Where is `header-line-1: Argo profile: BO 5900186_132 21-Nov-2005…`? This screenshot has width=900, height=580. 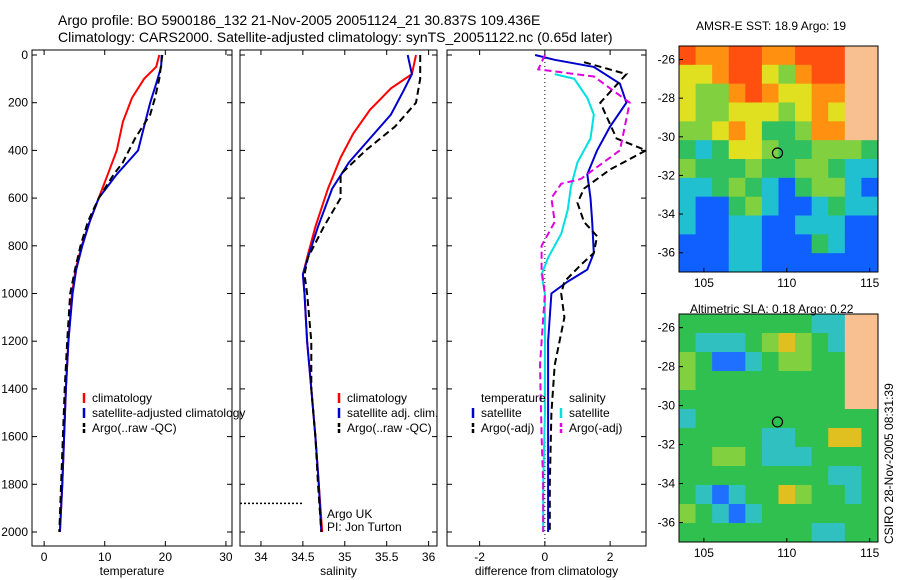
header-line-1: Argo profile: BO 5900186_132 21-Nov-2005… is located at coordinates (299, 20).